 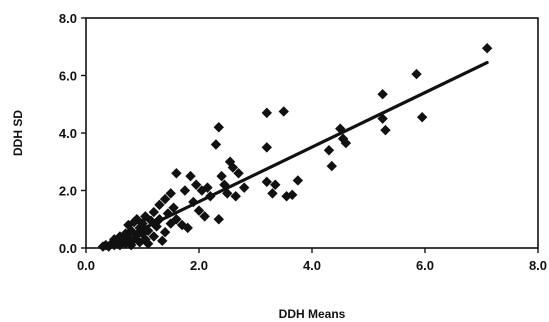 I want to click on y-tick-label: 0.0, so click(x=68, y=248).